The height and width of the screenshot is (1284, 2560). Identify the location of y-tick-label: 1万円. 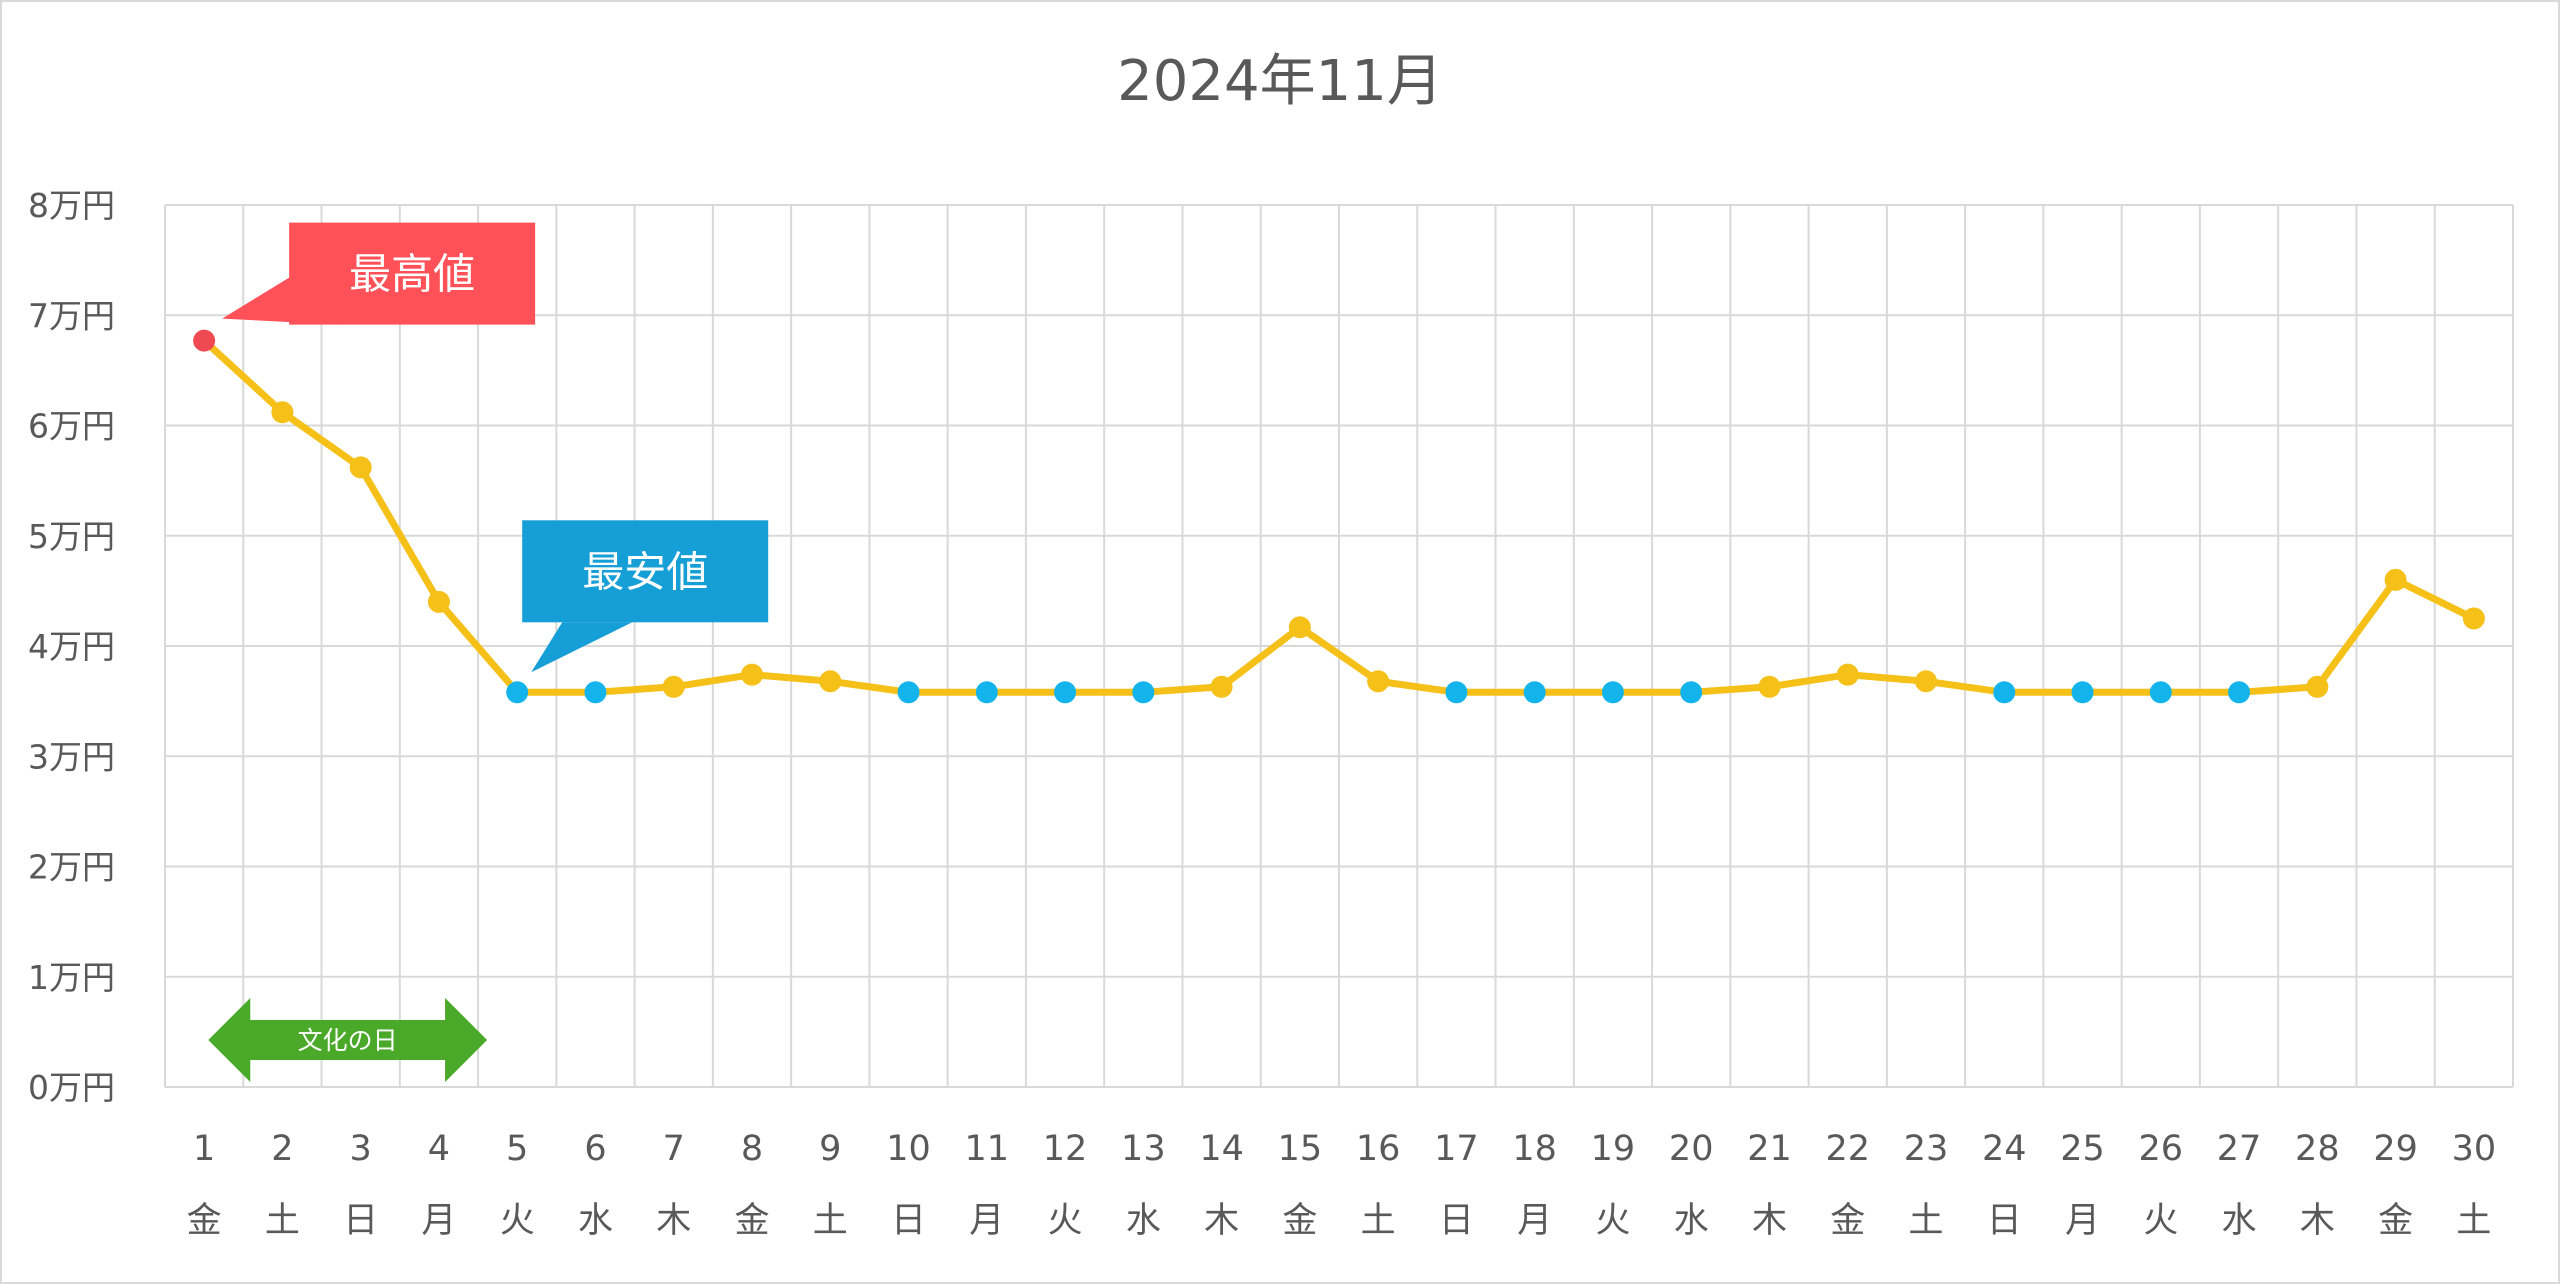
(71, 977).